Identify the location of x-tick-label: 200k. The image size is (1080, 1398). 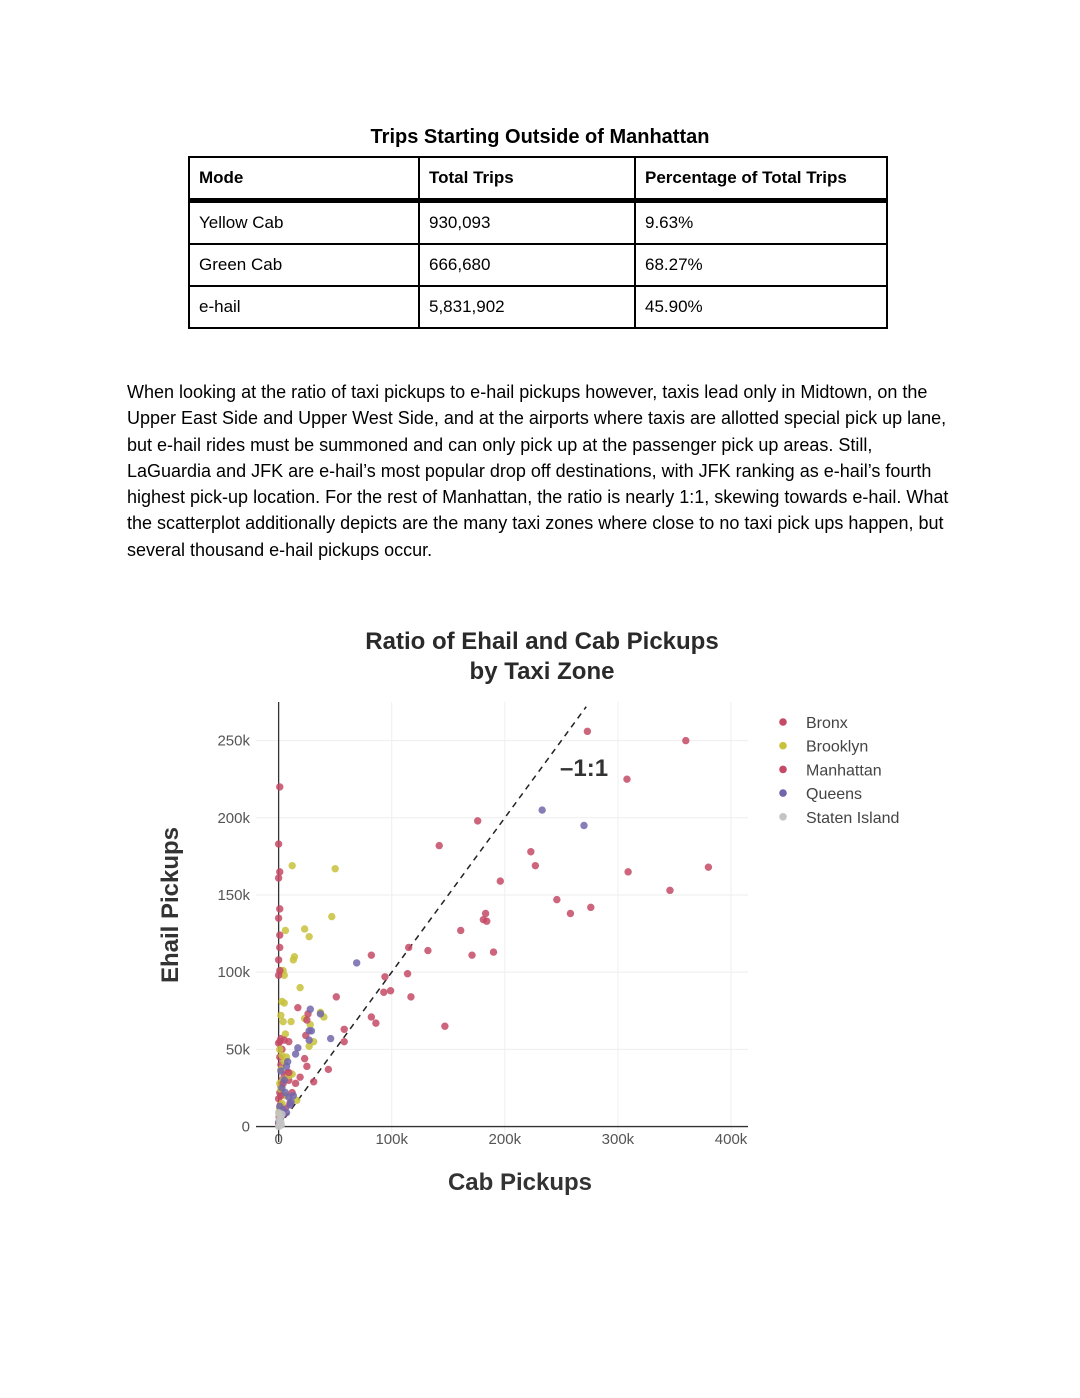
(505, 1139).